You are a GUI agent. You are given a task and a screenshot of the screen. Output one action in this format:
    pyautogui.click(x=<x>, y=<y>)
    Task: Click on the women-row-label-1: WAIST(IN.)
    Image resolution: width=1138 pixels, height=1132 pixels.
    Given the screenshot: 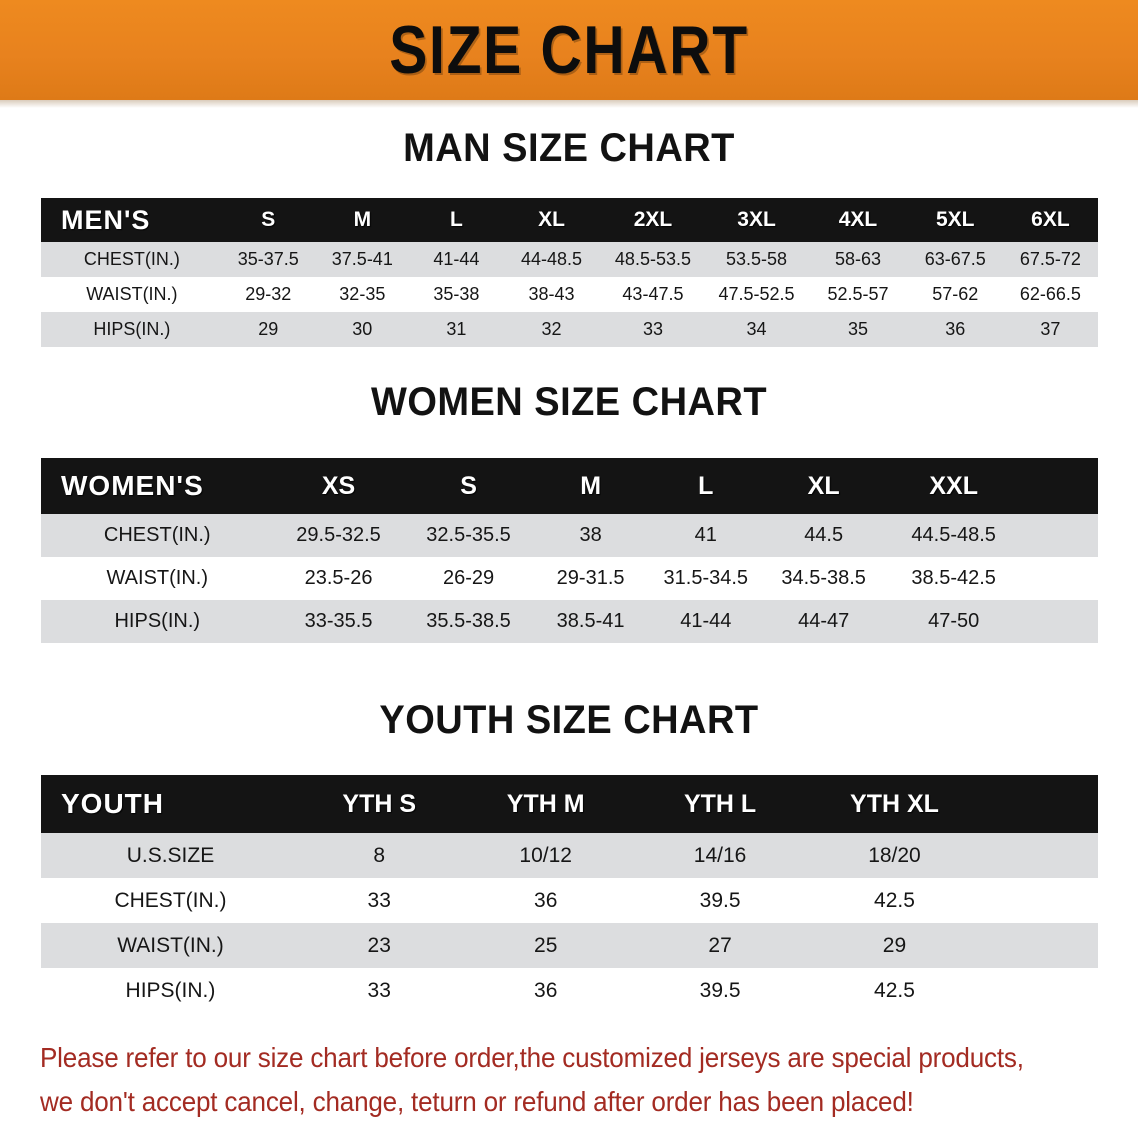 What is the action you would take?
    pyautogui.click(x=157, y=578)
    